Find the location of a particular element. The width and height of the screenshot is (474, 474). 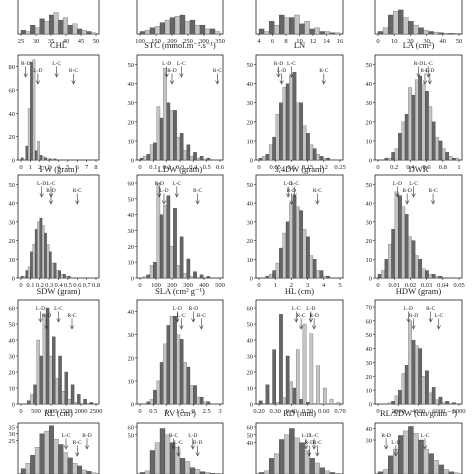

x-tick-label: 0.8 is located at coordinates (443, 167).